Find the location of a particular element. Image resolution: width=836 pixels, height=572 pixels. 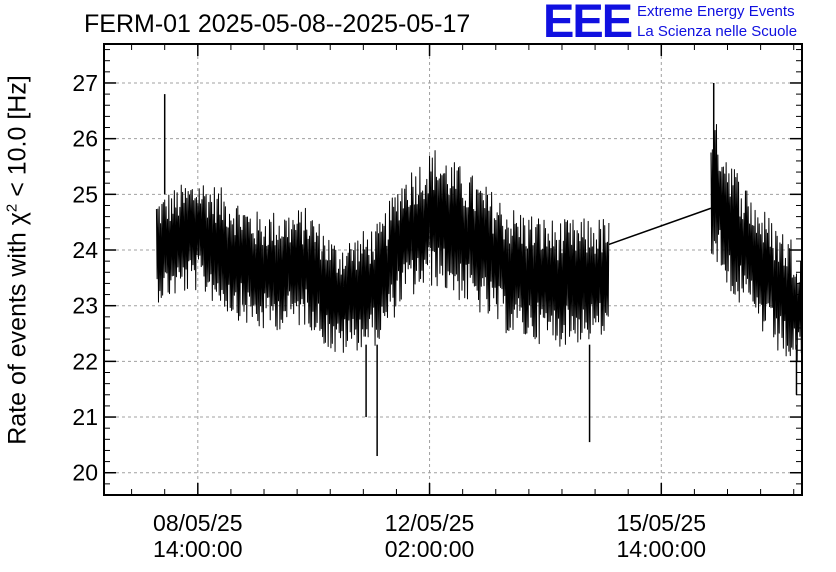

y-tick-label: 21 is located at coordinates (85, 417).